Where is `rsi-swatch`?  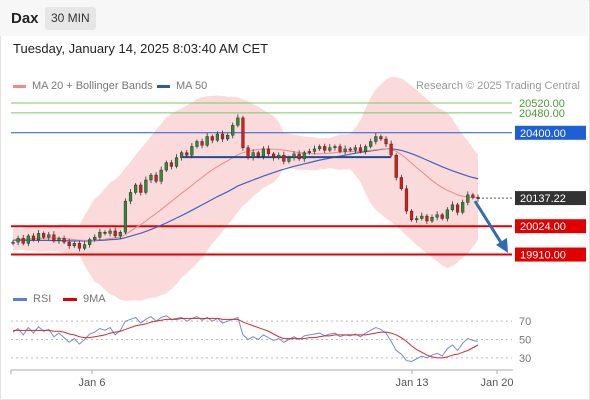
rsi-swatch is located at coordinates (20, 299).